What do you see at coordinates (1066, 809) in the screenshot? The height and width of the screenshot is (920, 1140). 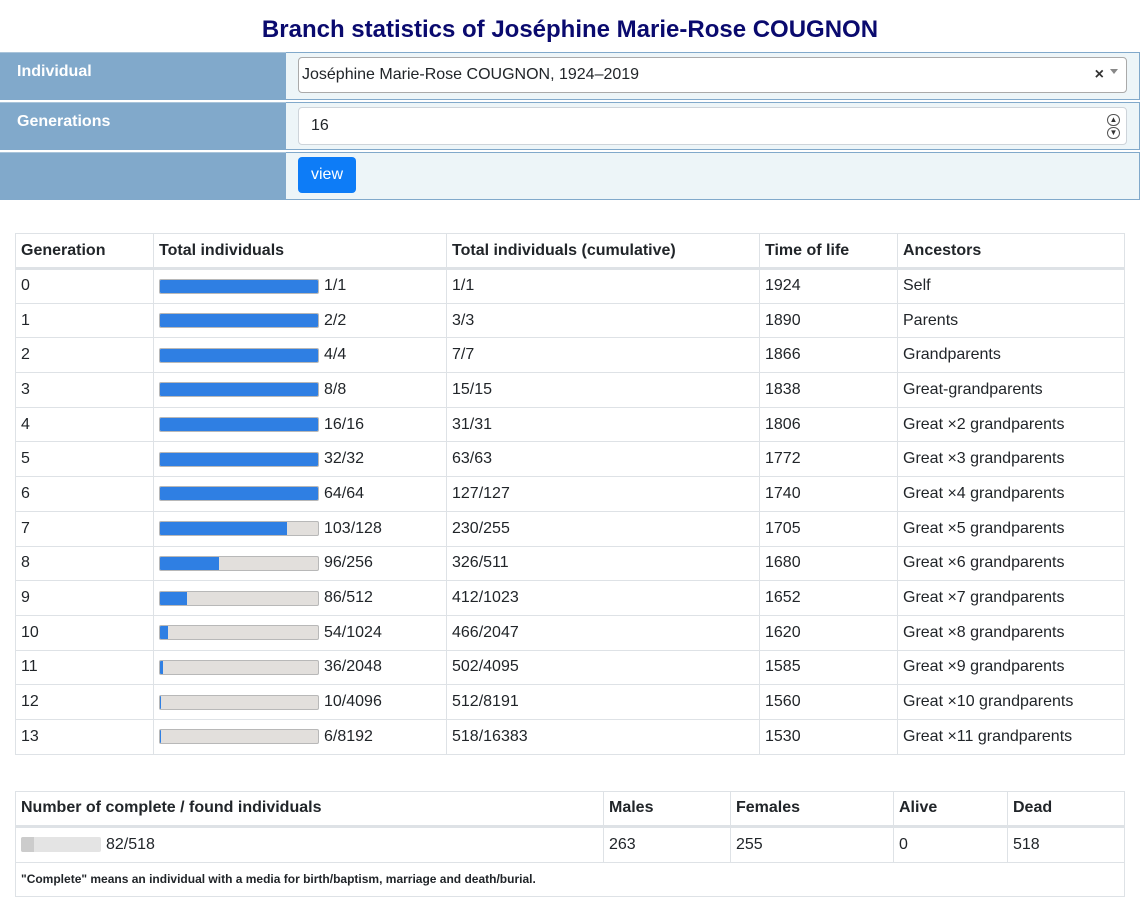 I see `column-header: Dead` at bounding box center [1066, 809].